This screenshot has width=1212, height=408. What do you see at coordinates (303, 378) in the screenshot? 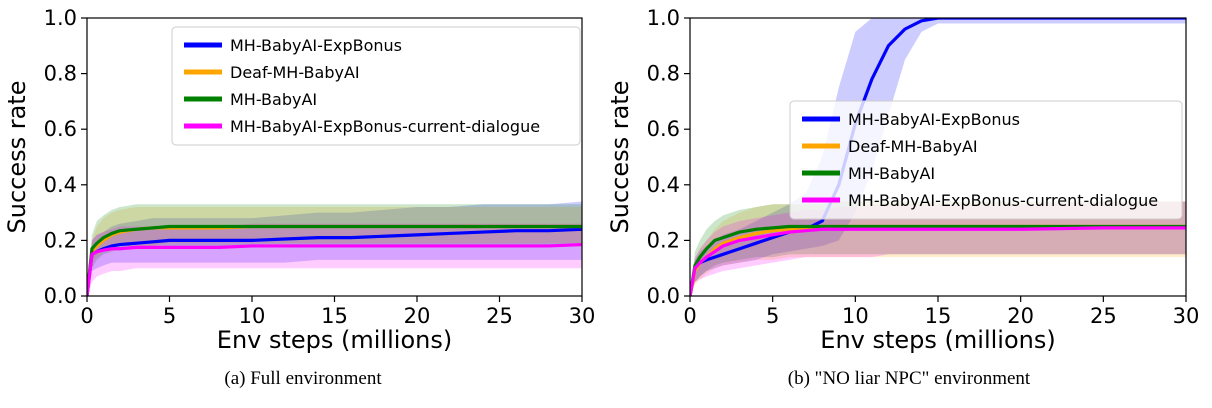
I see `caption-left: (a) Full environment` at bounding box center [303, 378].